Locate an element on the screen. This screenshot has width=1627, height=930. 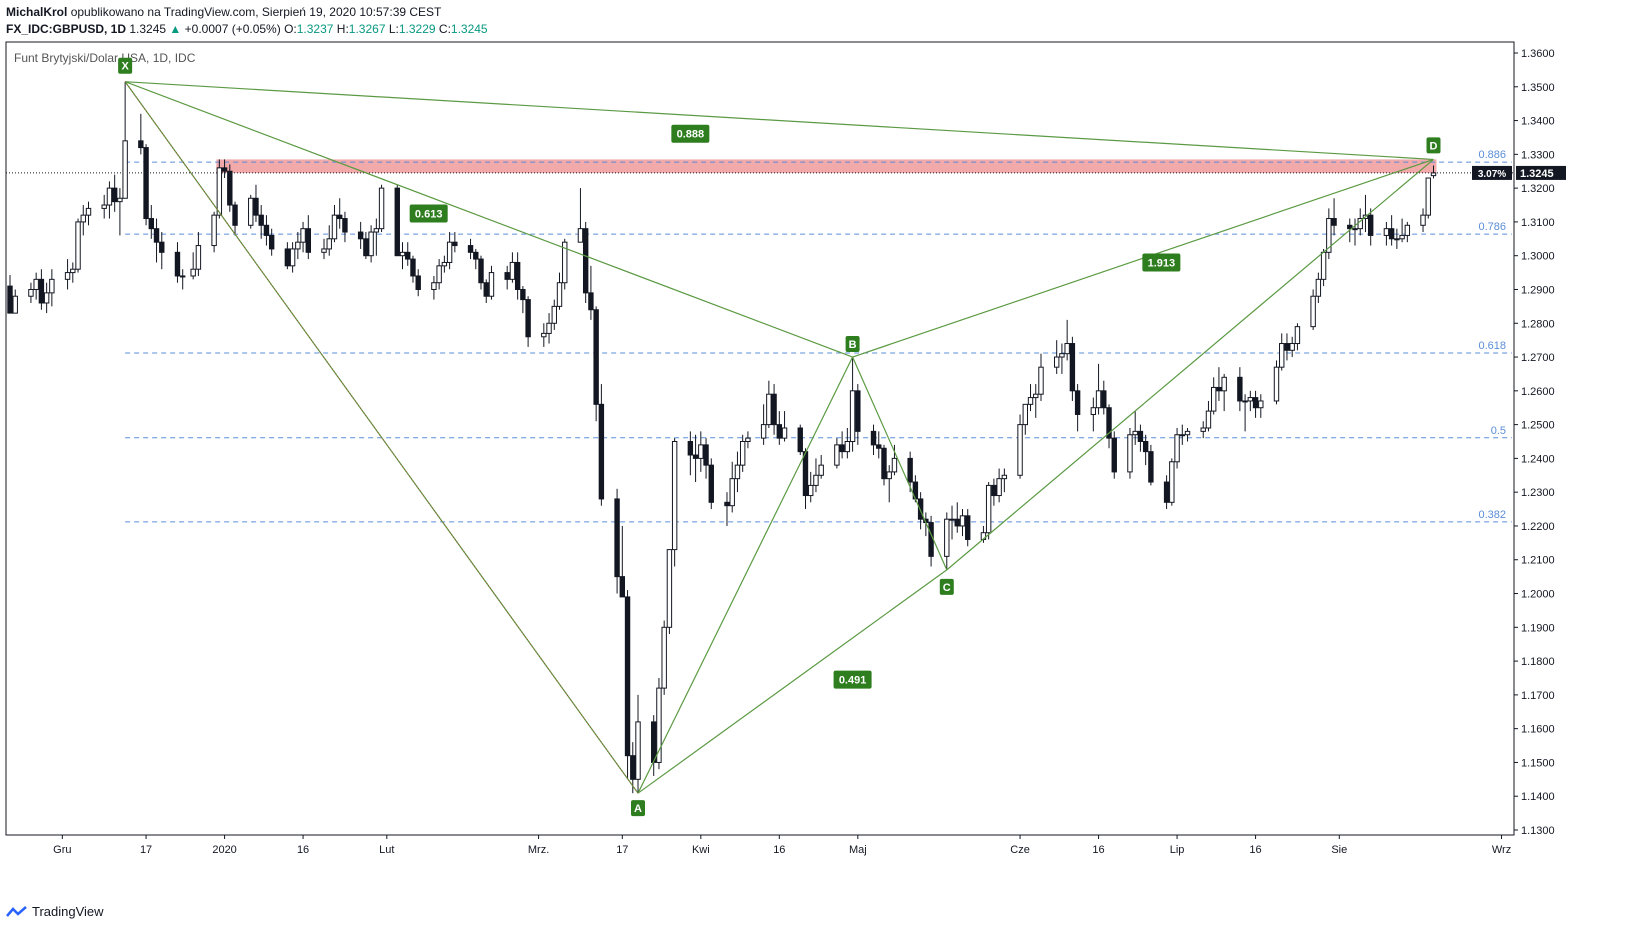
x-tick-label: Sie is located at coordinates (1339, 850).